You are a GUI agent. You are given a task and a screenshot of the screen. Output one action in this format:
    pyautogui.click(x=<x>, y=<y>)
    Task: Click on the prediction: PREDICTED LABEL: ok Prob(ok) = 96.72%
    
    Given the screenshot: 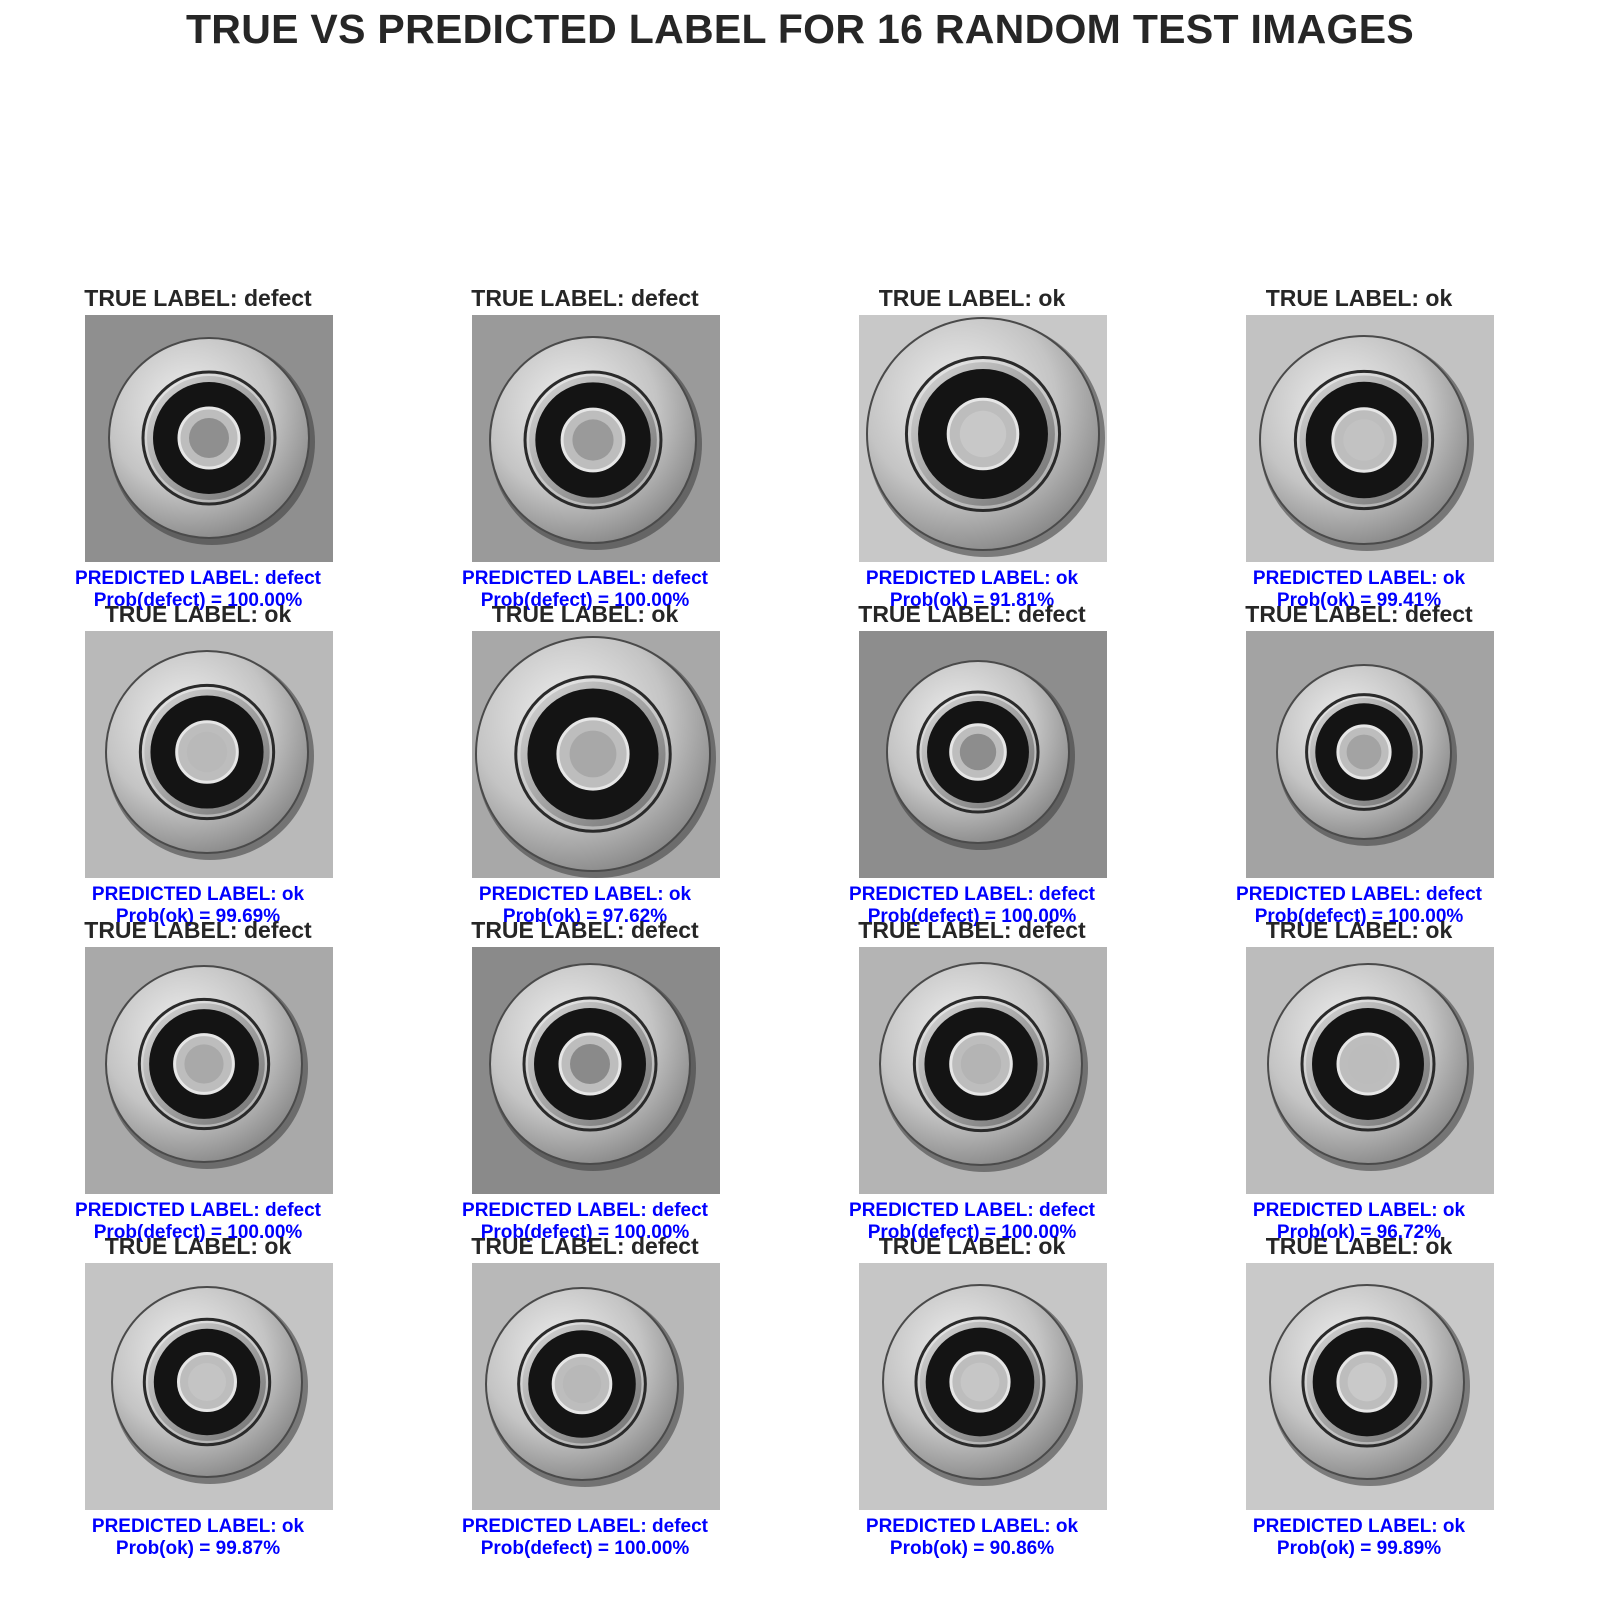 What is the action you would take?
    pyautogui.click(x=1359, y=1222)
    